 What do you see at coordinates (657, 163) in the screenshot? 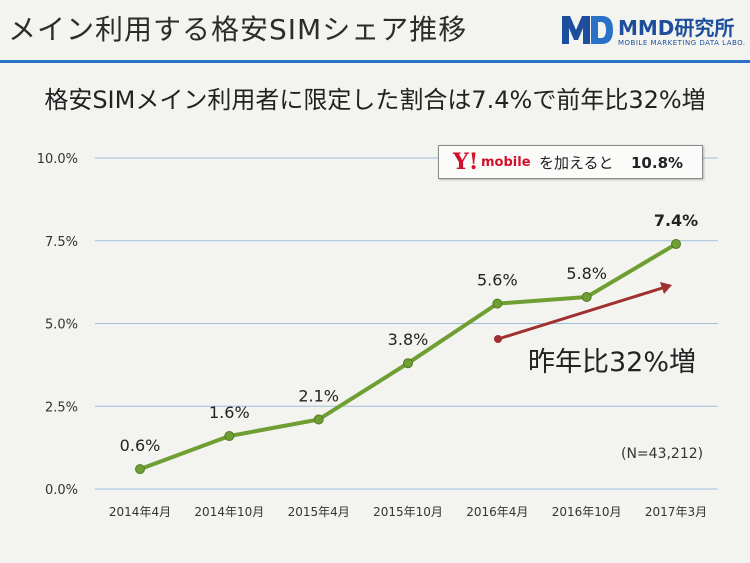
I see `callout-value: 10.8%` at bounding box center [657, 163].